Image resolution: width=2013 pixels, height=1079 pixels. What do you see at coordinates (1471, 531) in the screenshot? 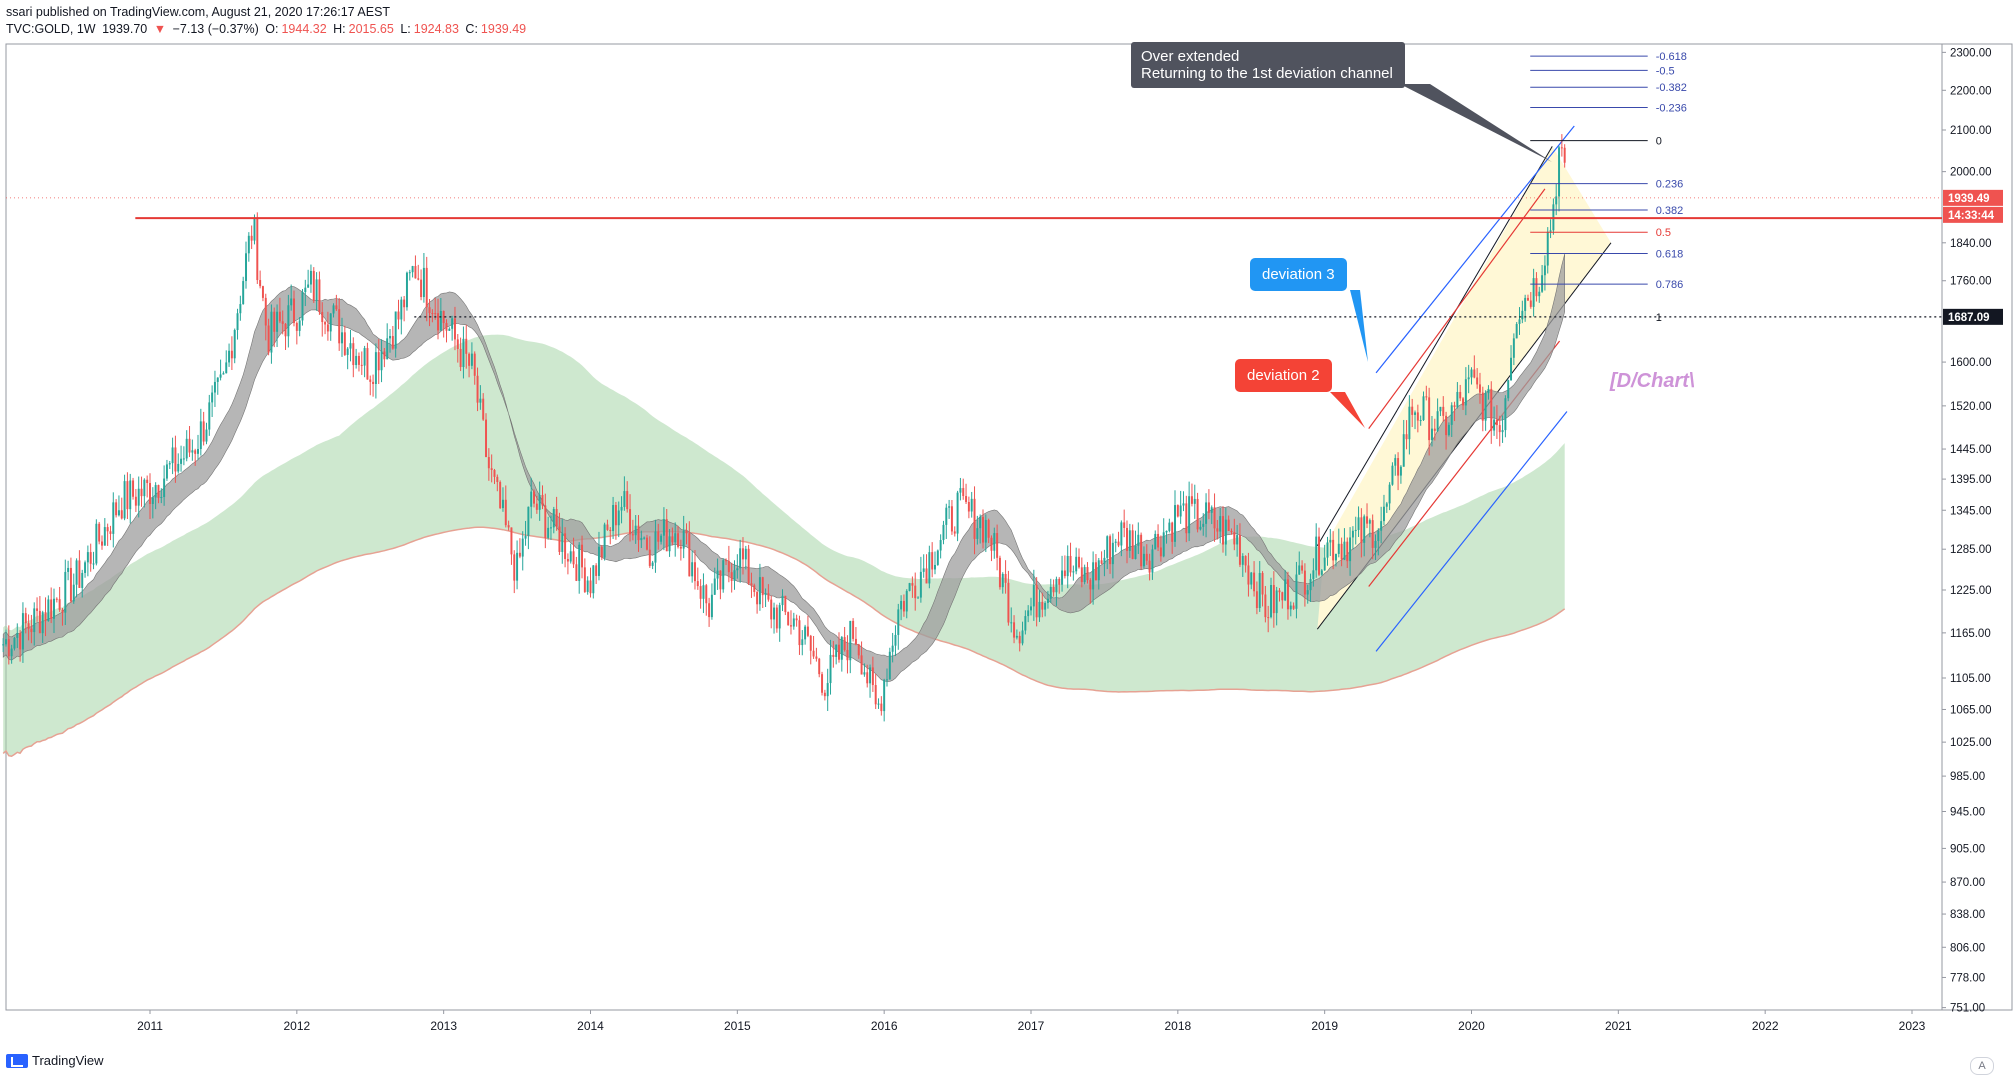
I see `deviation3-lower` at bounding box center [1471, 531].